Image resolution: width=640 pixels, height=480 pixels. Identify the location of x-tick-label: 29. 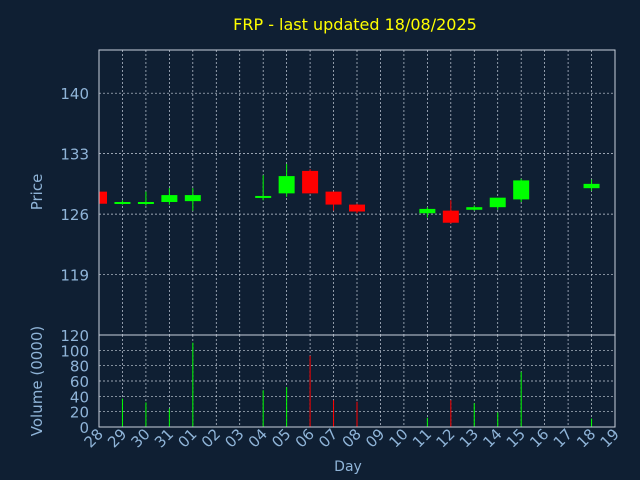
(117, 438).